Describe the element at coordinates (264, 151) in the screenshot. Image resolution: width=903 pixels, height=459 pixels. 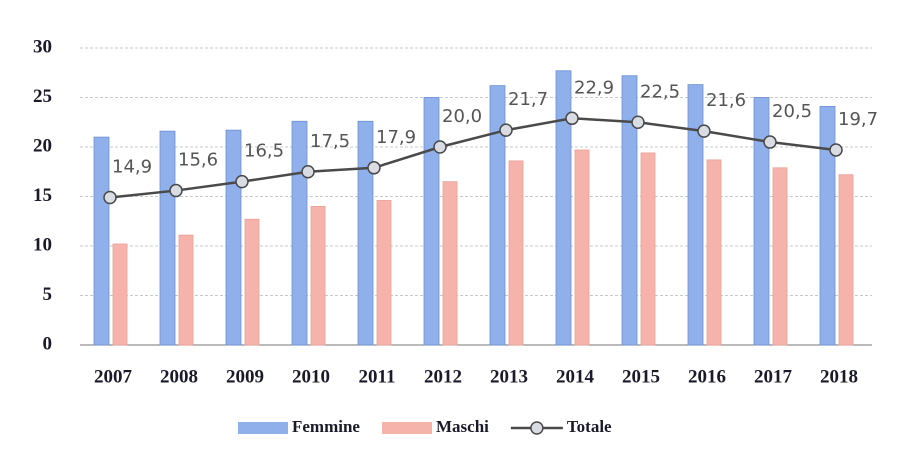
I see `data-label: 16,5` at that location.